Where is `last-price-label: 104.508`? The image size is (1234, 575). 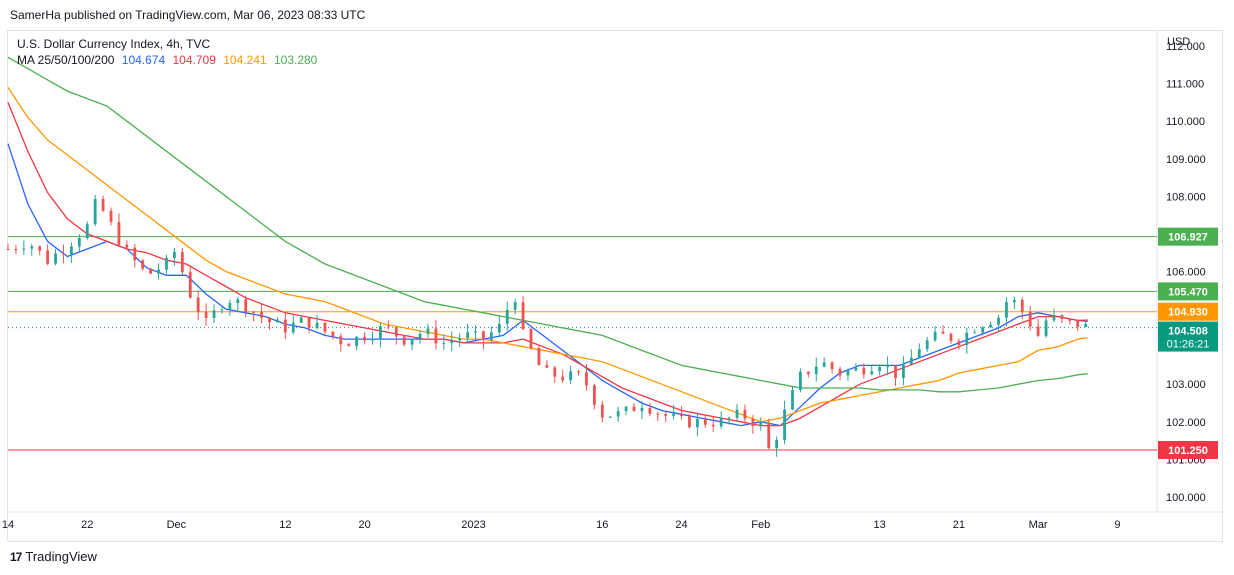
last-price-label: 104.508 is located at coordinates (1188, 332).